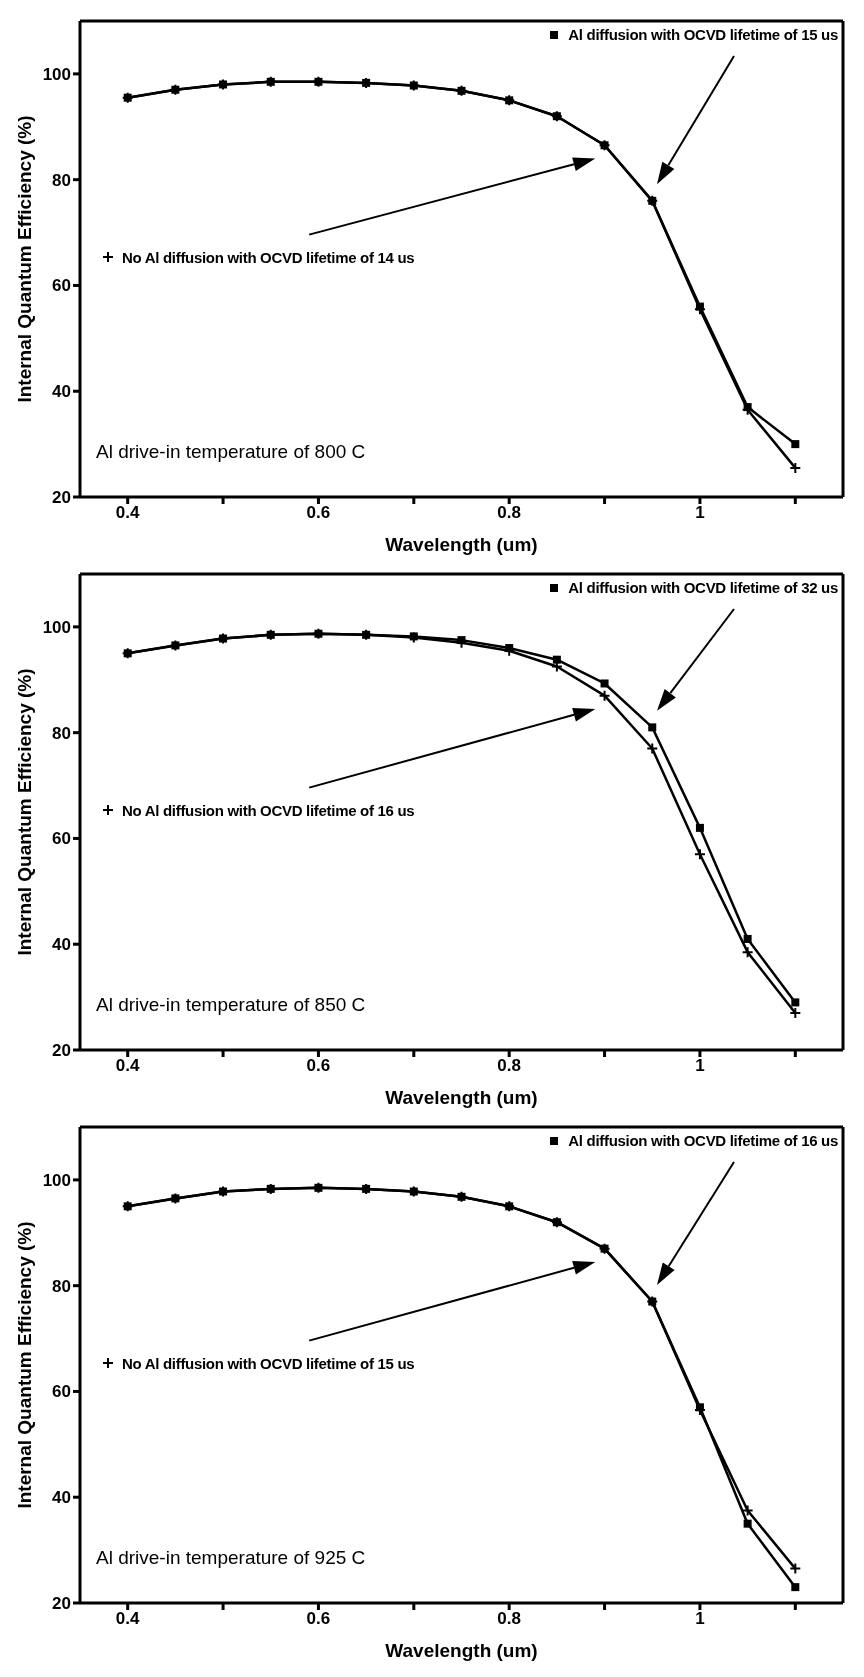 The width and height of the screenshot is (864, 1677). Describe the element at coordinates (703, 1140) in the screenshot. I see `legend-label: Al diffusion with OCVD lifetime of 16 us` at that location.